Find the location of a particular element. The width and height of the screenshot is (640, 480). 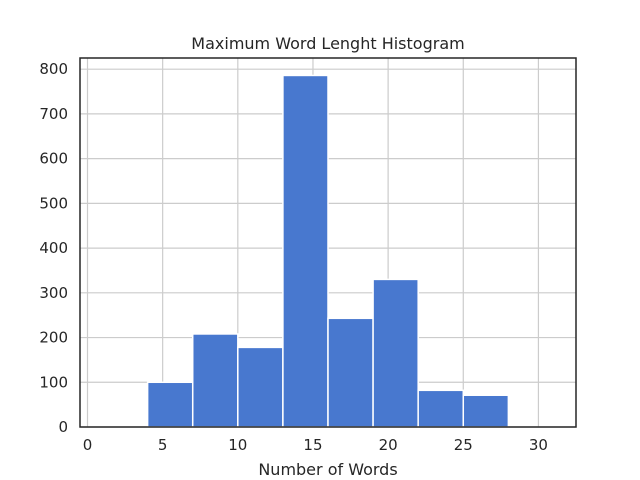

x-tick-label: 0 is located at coordinates (88, 445).